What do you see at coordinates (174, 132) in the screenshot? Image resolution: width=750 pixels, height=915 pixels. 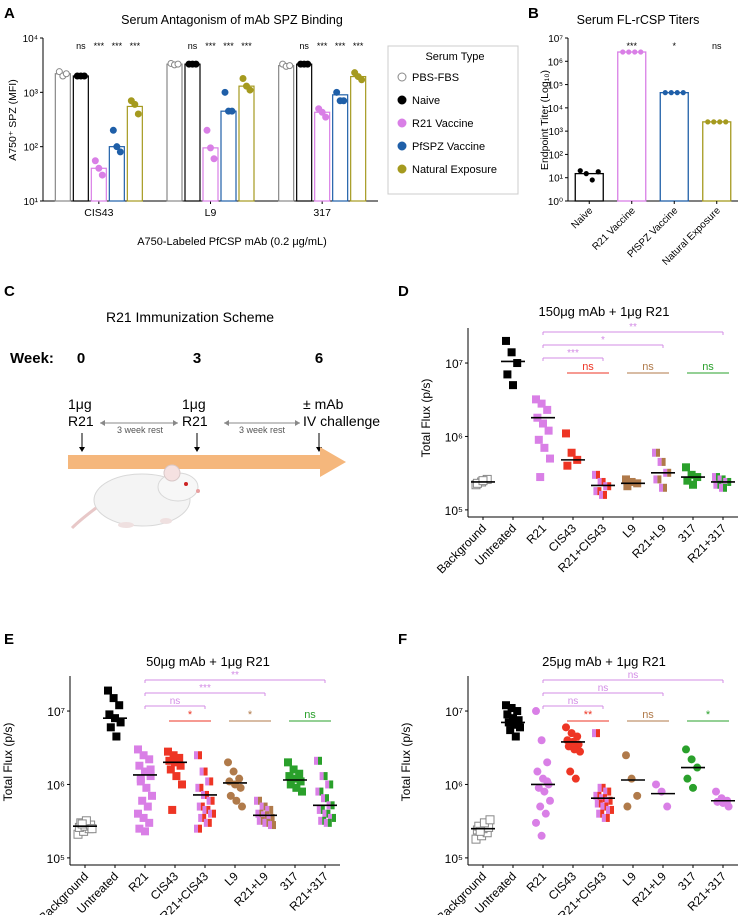 I see `a-bar-pbs-fbs` at bounding box center [174, 132].